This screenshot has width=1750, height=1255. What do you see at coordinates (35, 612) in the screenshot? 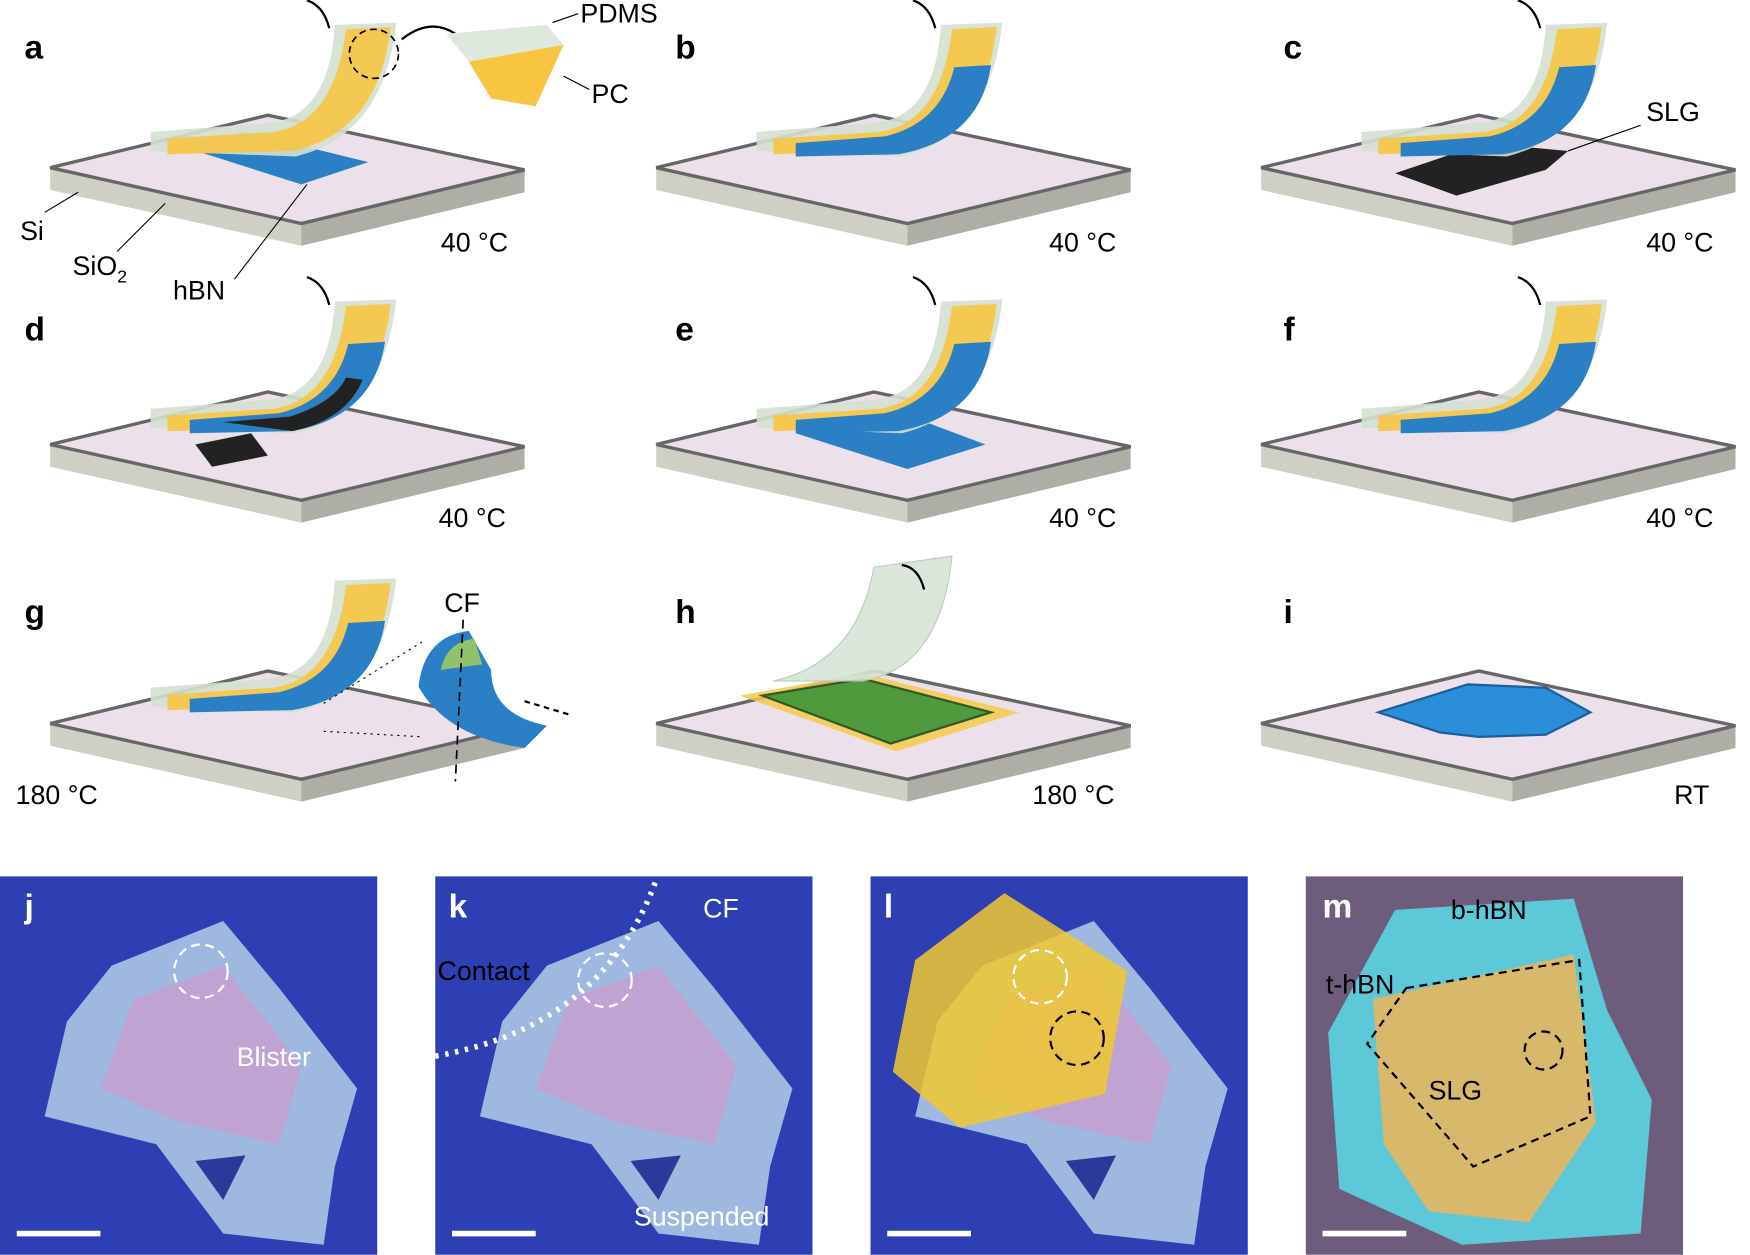
I see `panel-letter: g` at bounding box center [35, 612].